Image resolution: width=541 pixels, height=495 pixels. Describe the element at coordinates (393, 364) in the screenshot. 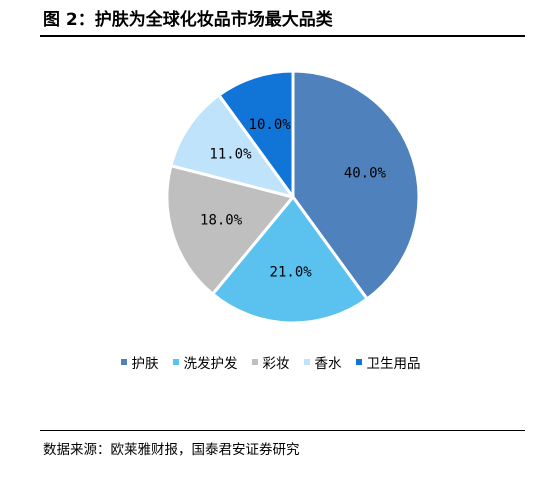

I see `legend-label: 卫生用品` at that location.